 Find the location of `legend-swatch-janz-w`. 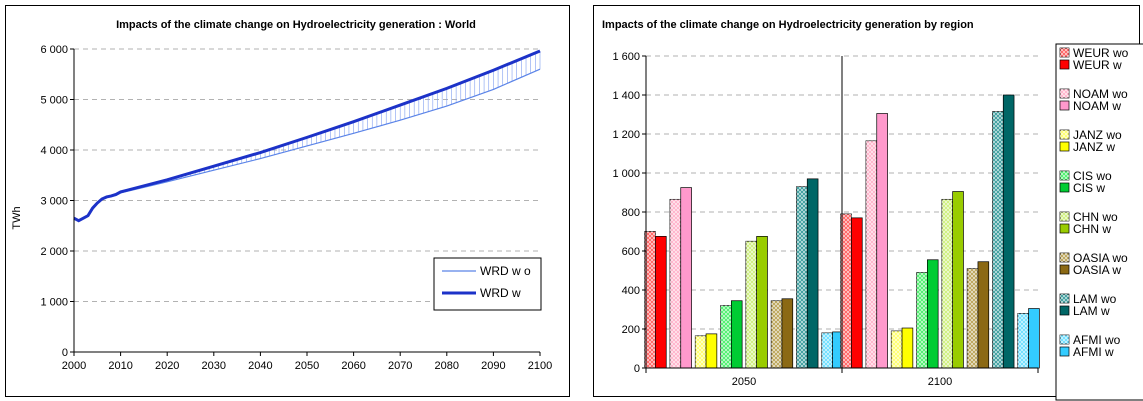

legend-swatch-janz-w is located at coordinates (1064, 146).